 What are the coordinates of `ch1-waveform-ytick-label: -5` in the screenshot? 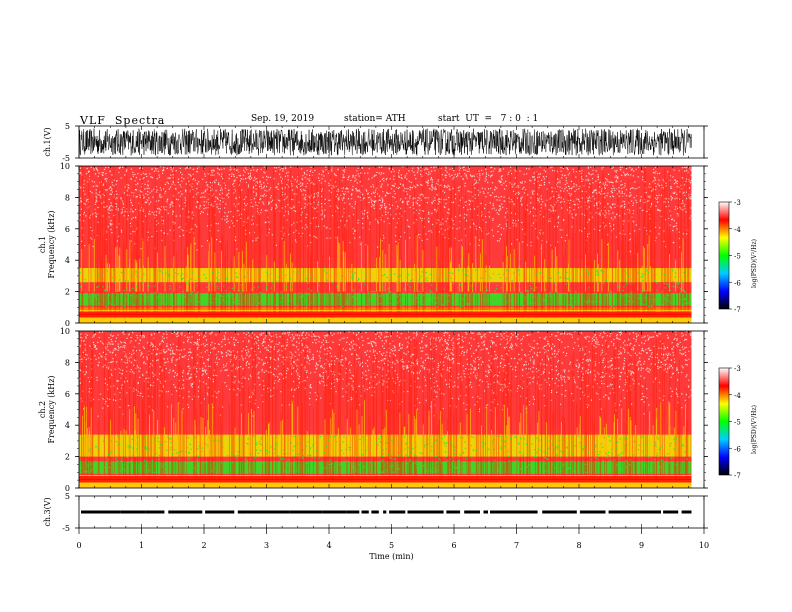 It's located at (66, 158).